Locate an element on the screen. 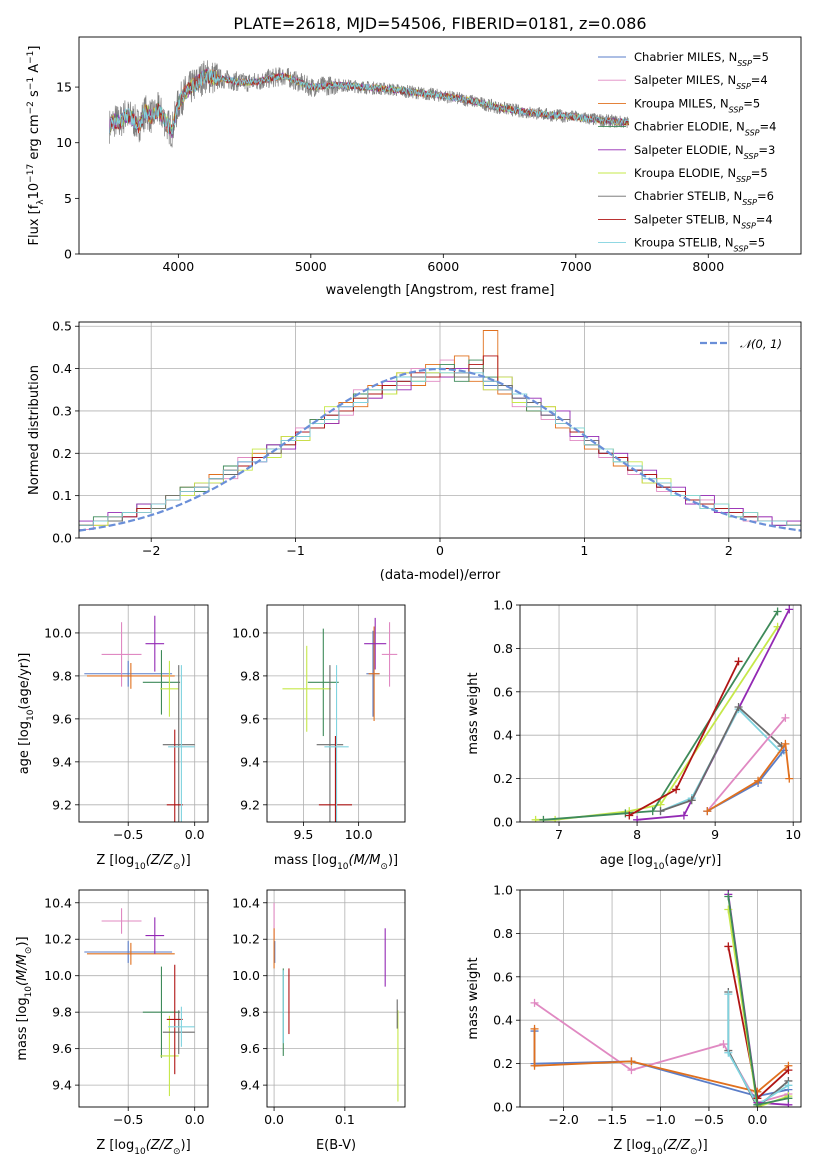 The width and height of the screenshot is (819, 1170). y-tick-label: 1.0 is located at coordinates (503, 605).